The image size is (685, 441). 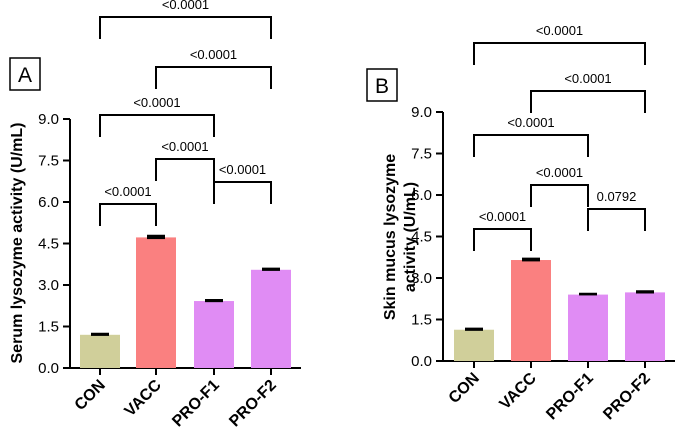 What do you see at coordinates (390, 237) in the screenshot?
I see `y-axis-label-line: Skin mucus lysozyme` at bounding box center [390, 237].